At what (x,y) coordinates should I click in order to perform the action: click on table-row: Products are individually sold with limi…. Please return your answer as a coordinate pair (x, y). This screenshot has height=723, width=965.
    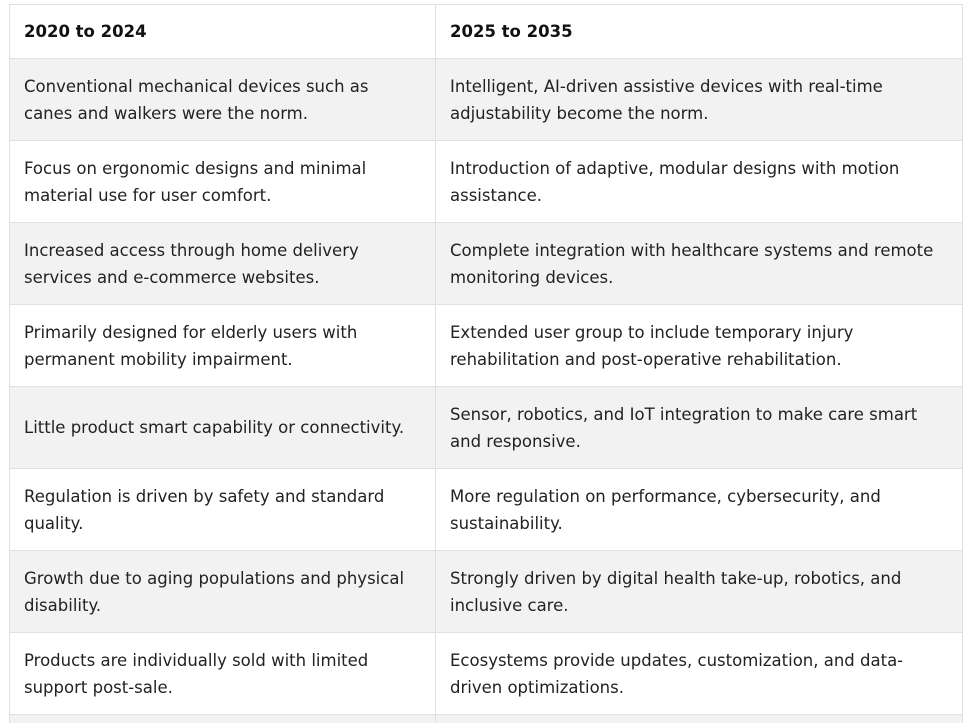
    Looking at the image, I should click on (486, 674).